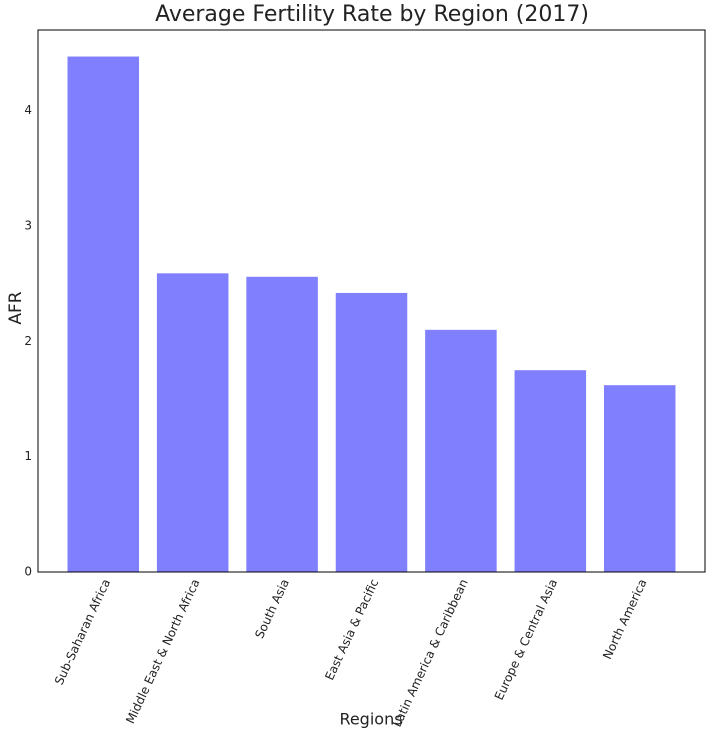 Image resolution: width=713 pixels, height=740 pixels. What do you see at coordinates (28, 341) in the screenshot?
I see `y-tick-label: 2` at bounding box center [28, 341].